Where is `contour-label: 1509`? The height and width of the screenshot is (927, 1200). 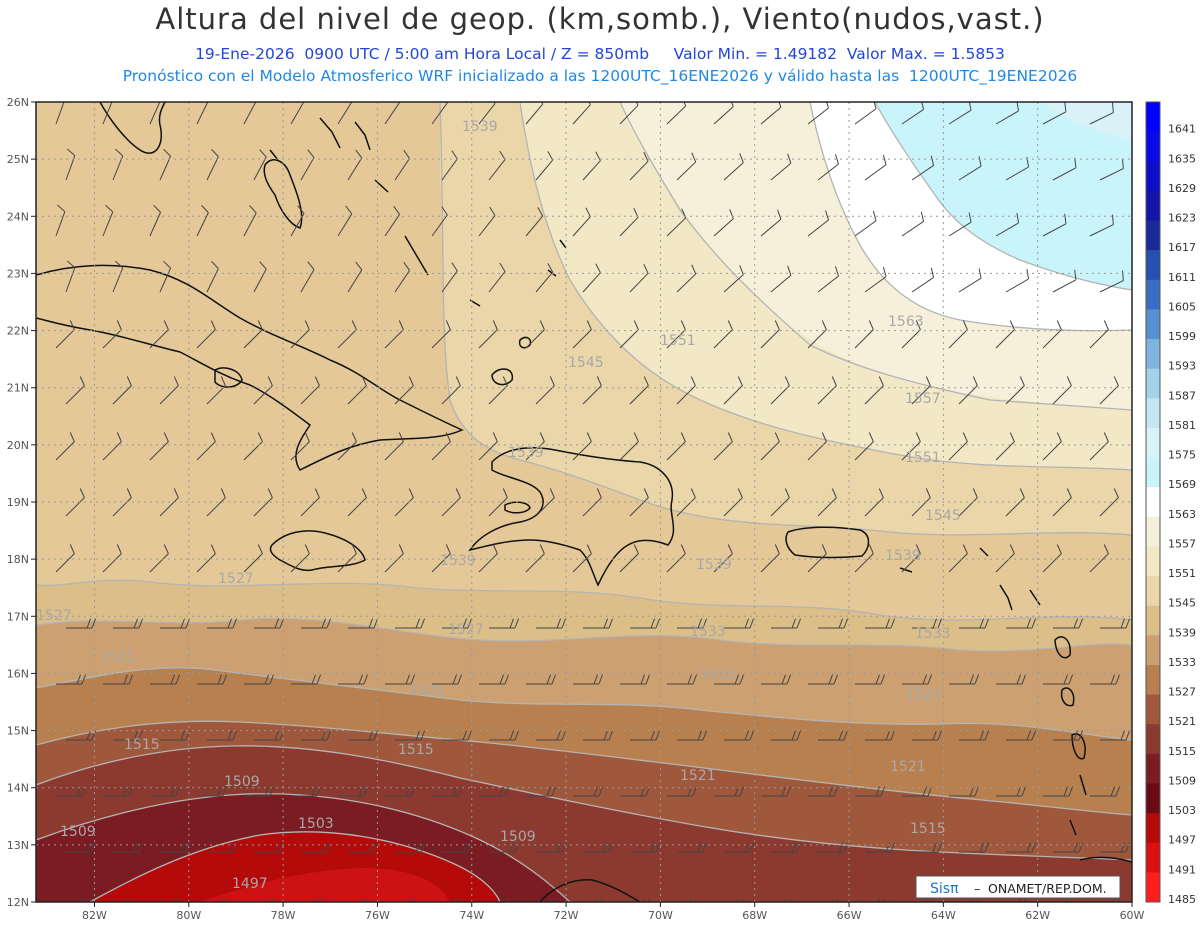
contour-label: 1509 is located at coordinates (242, 782).